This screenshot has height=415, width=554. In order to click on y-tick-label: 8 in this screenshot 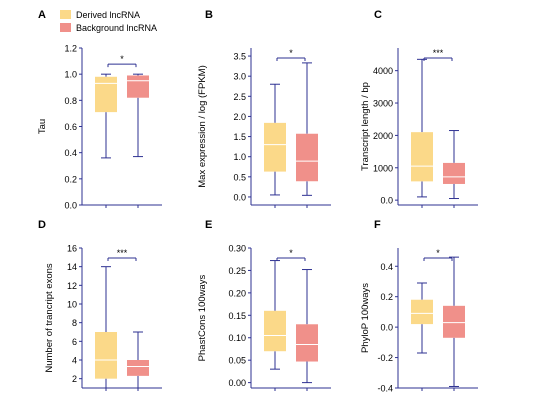, I will do `click(74, 323)`.